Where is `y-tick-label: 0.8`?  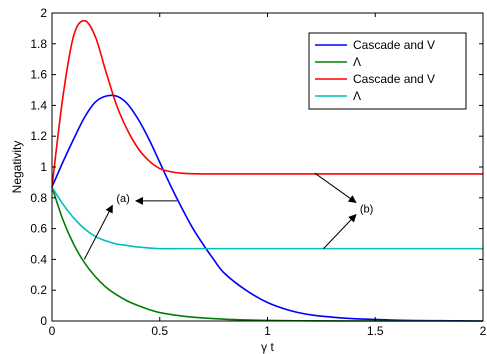
y-tick-label: 0.8 is located at coordinates (38, 198).